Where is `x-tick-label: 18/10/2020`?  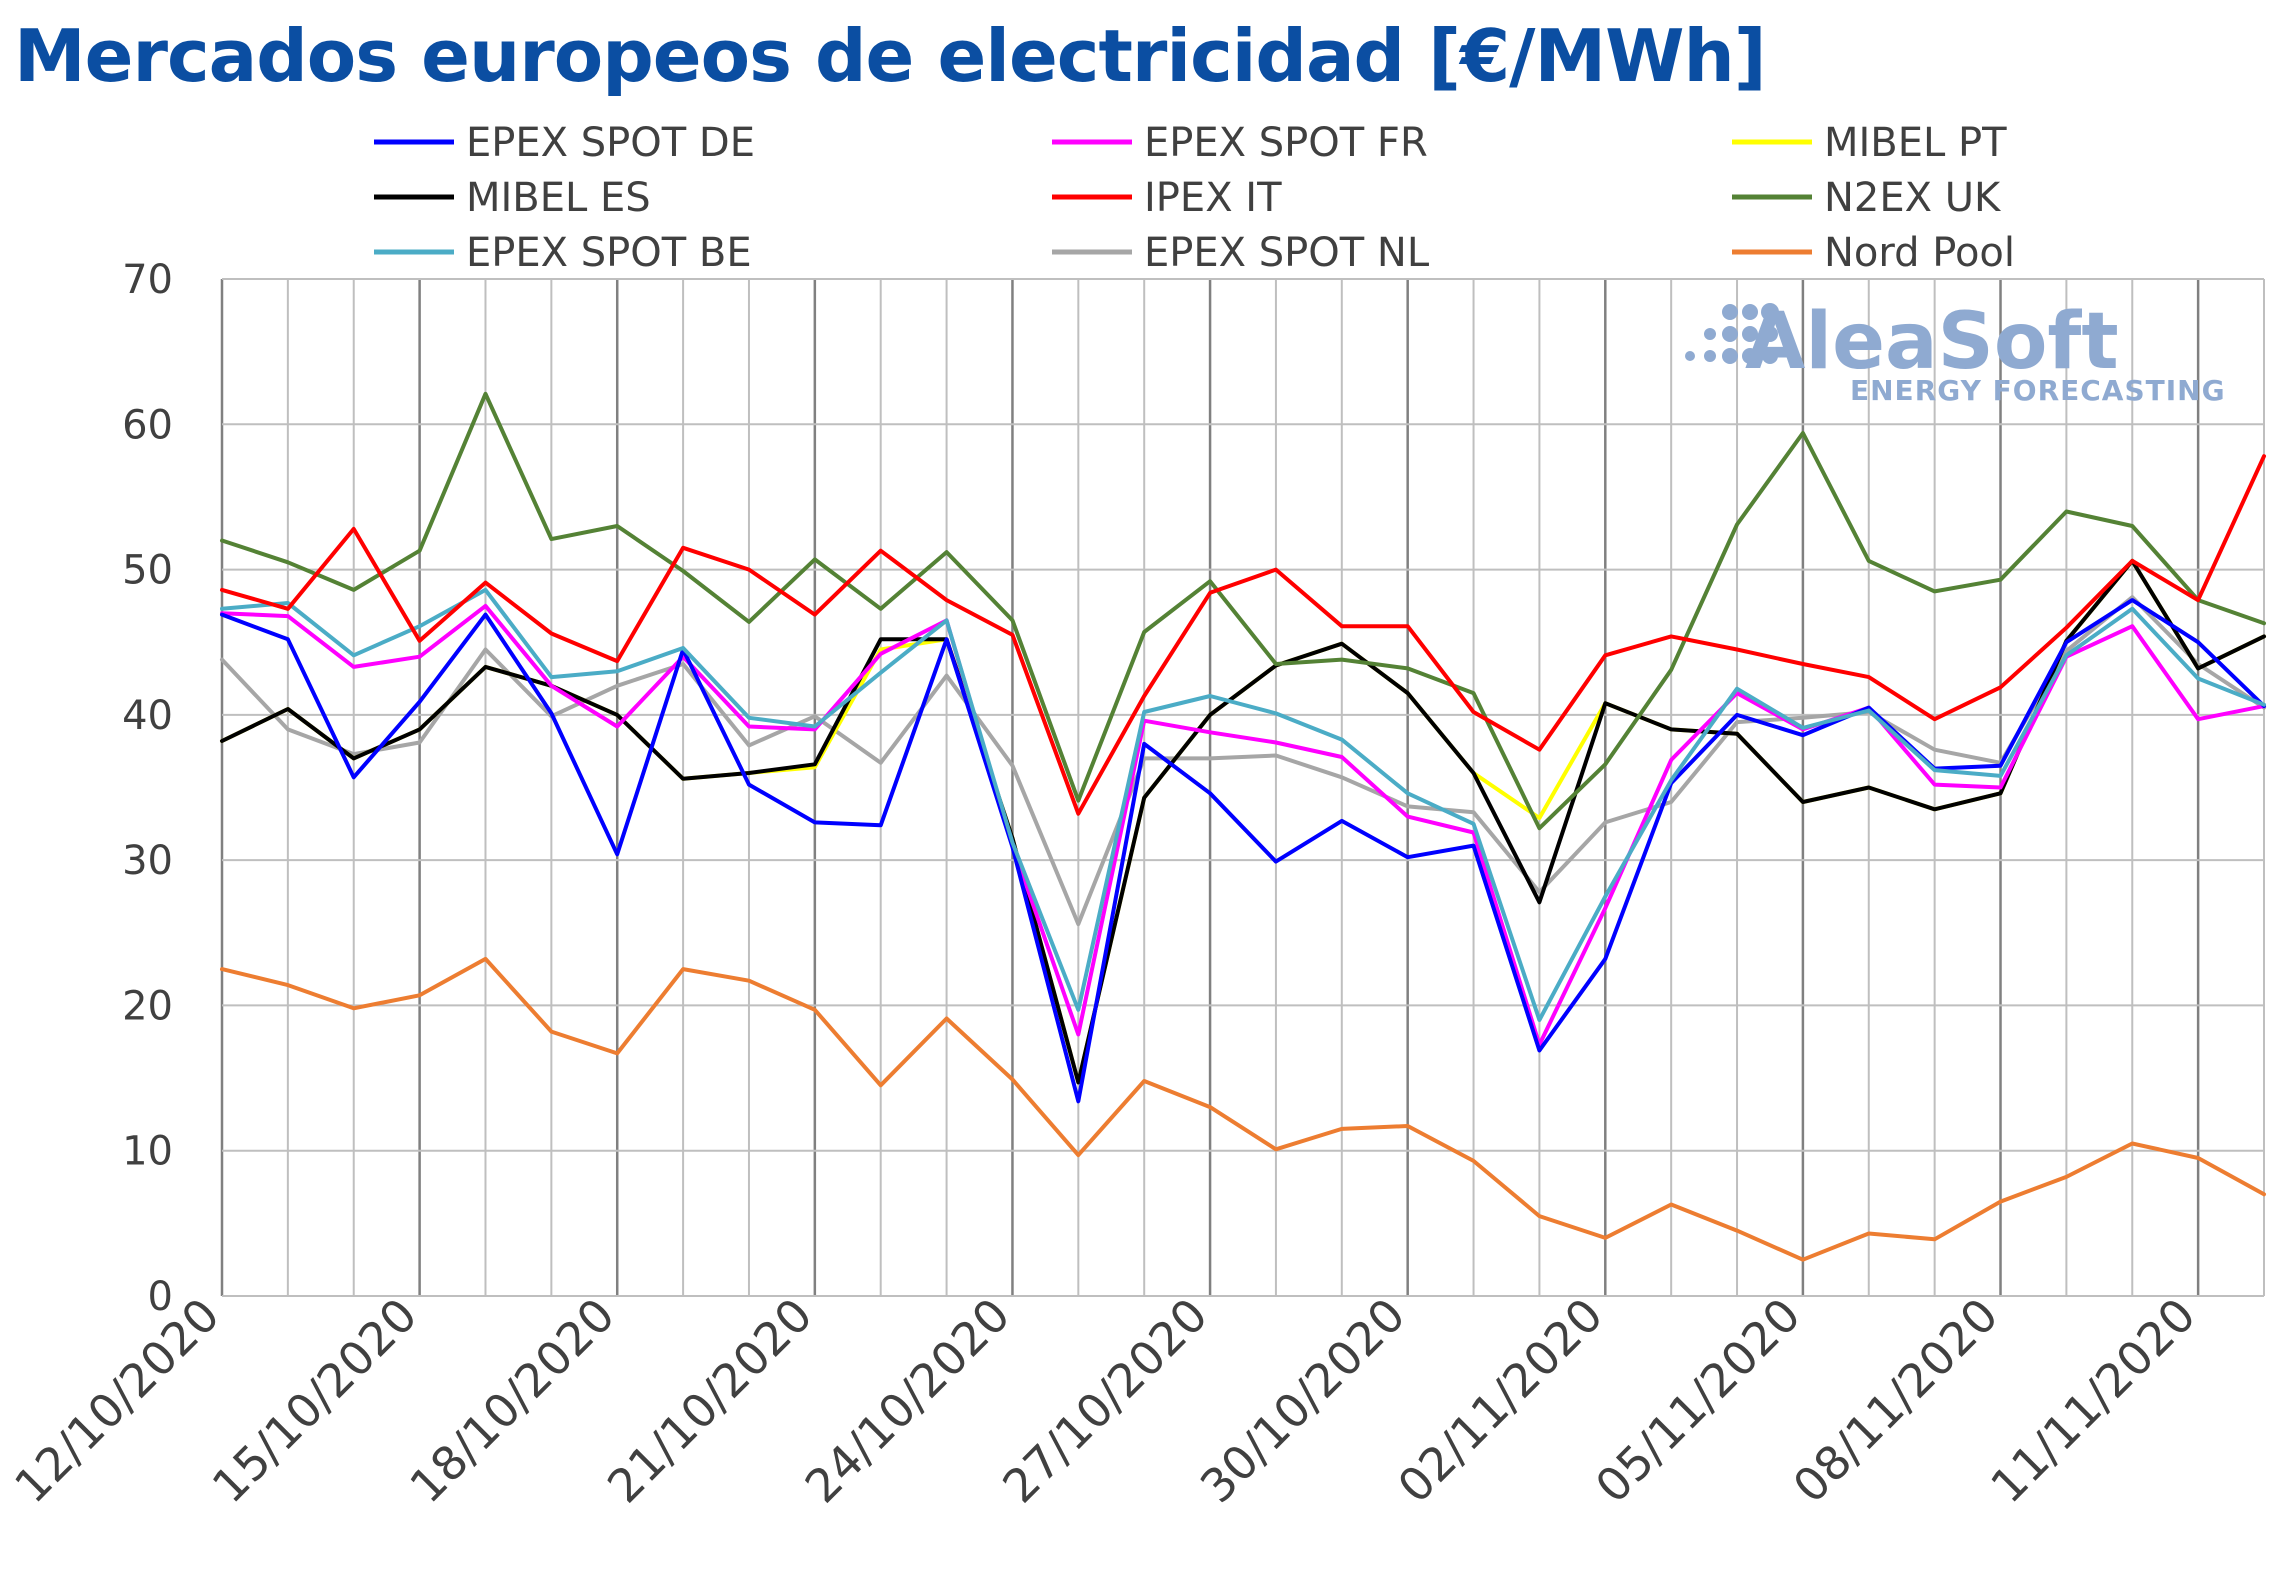
x-tick-label: 18/10/2020 is located at coordinates (512, 1401).